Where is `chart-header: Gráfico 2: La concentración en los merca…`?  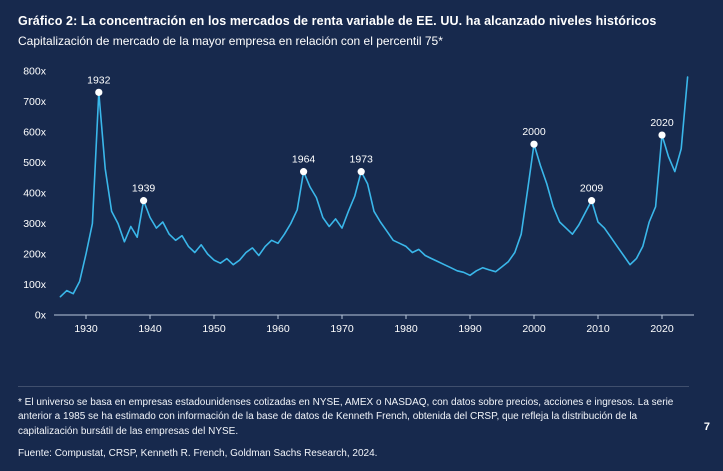
chart-header: Gráfico 2: La concentración en los merca… is located at coordinates (361, 24).